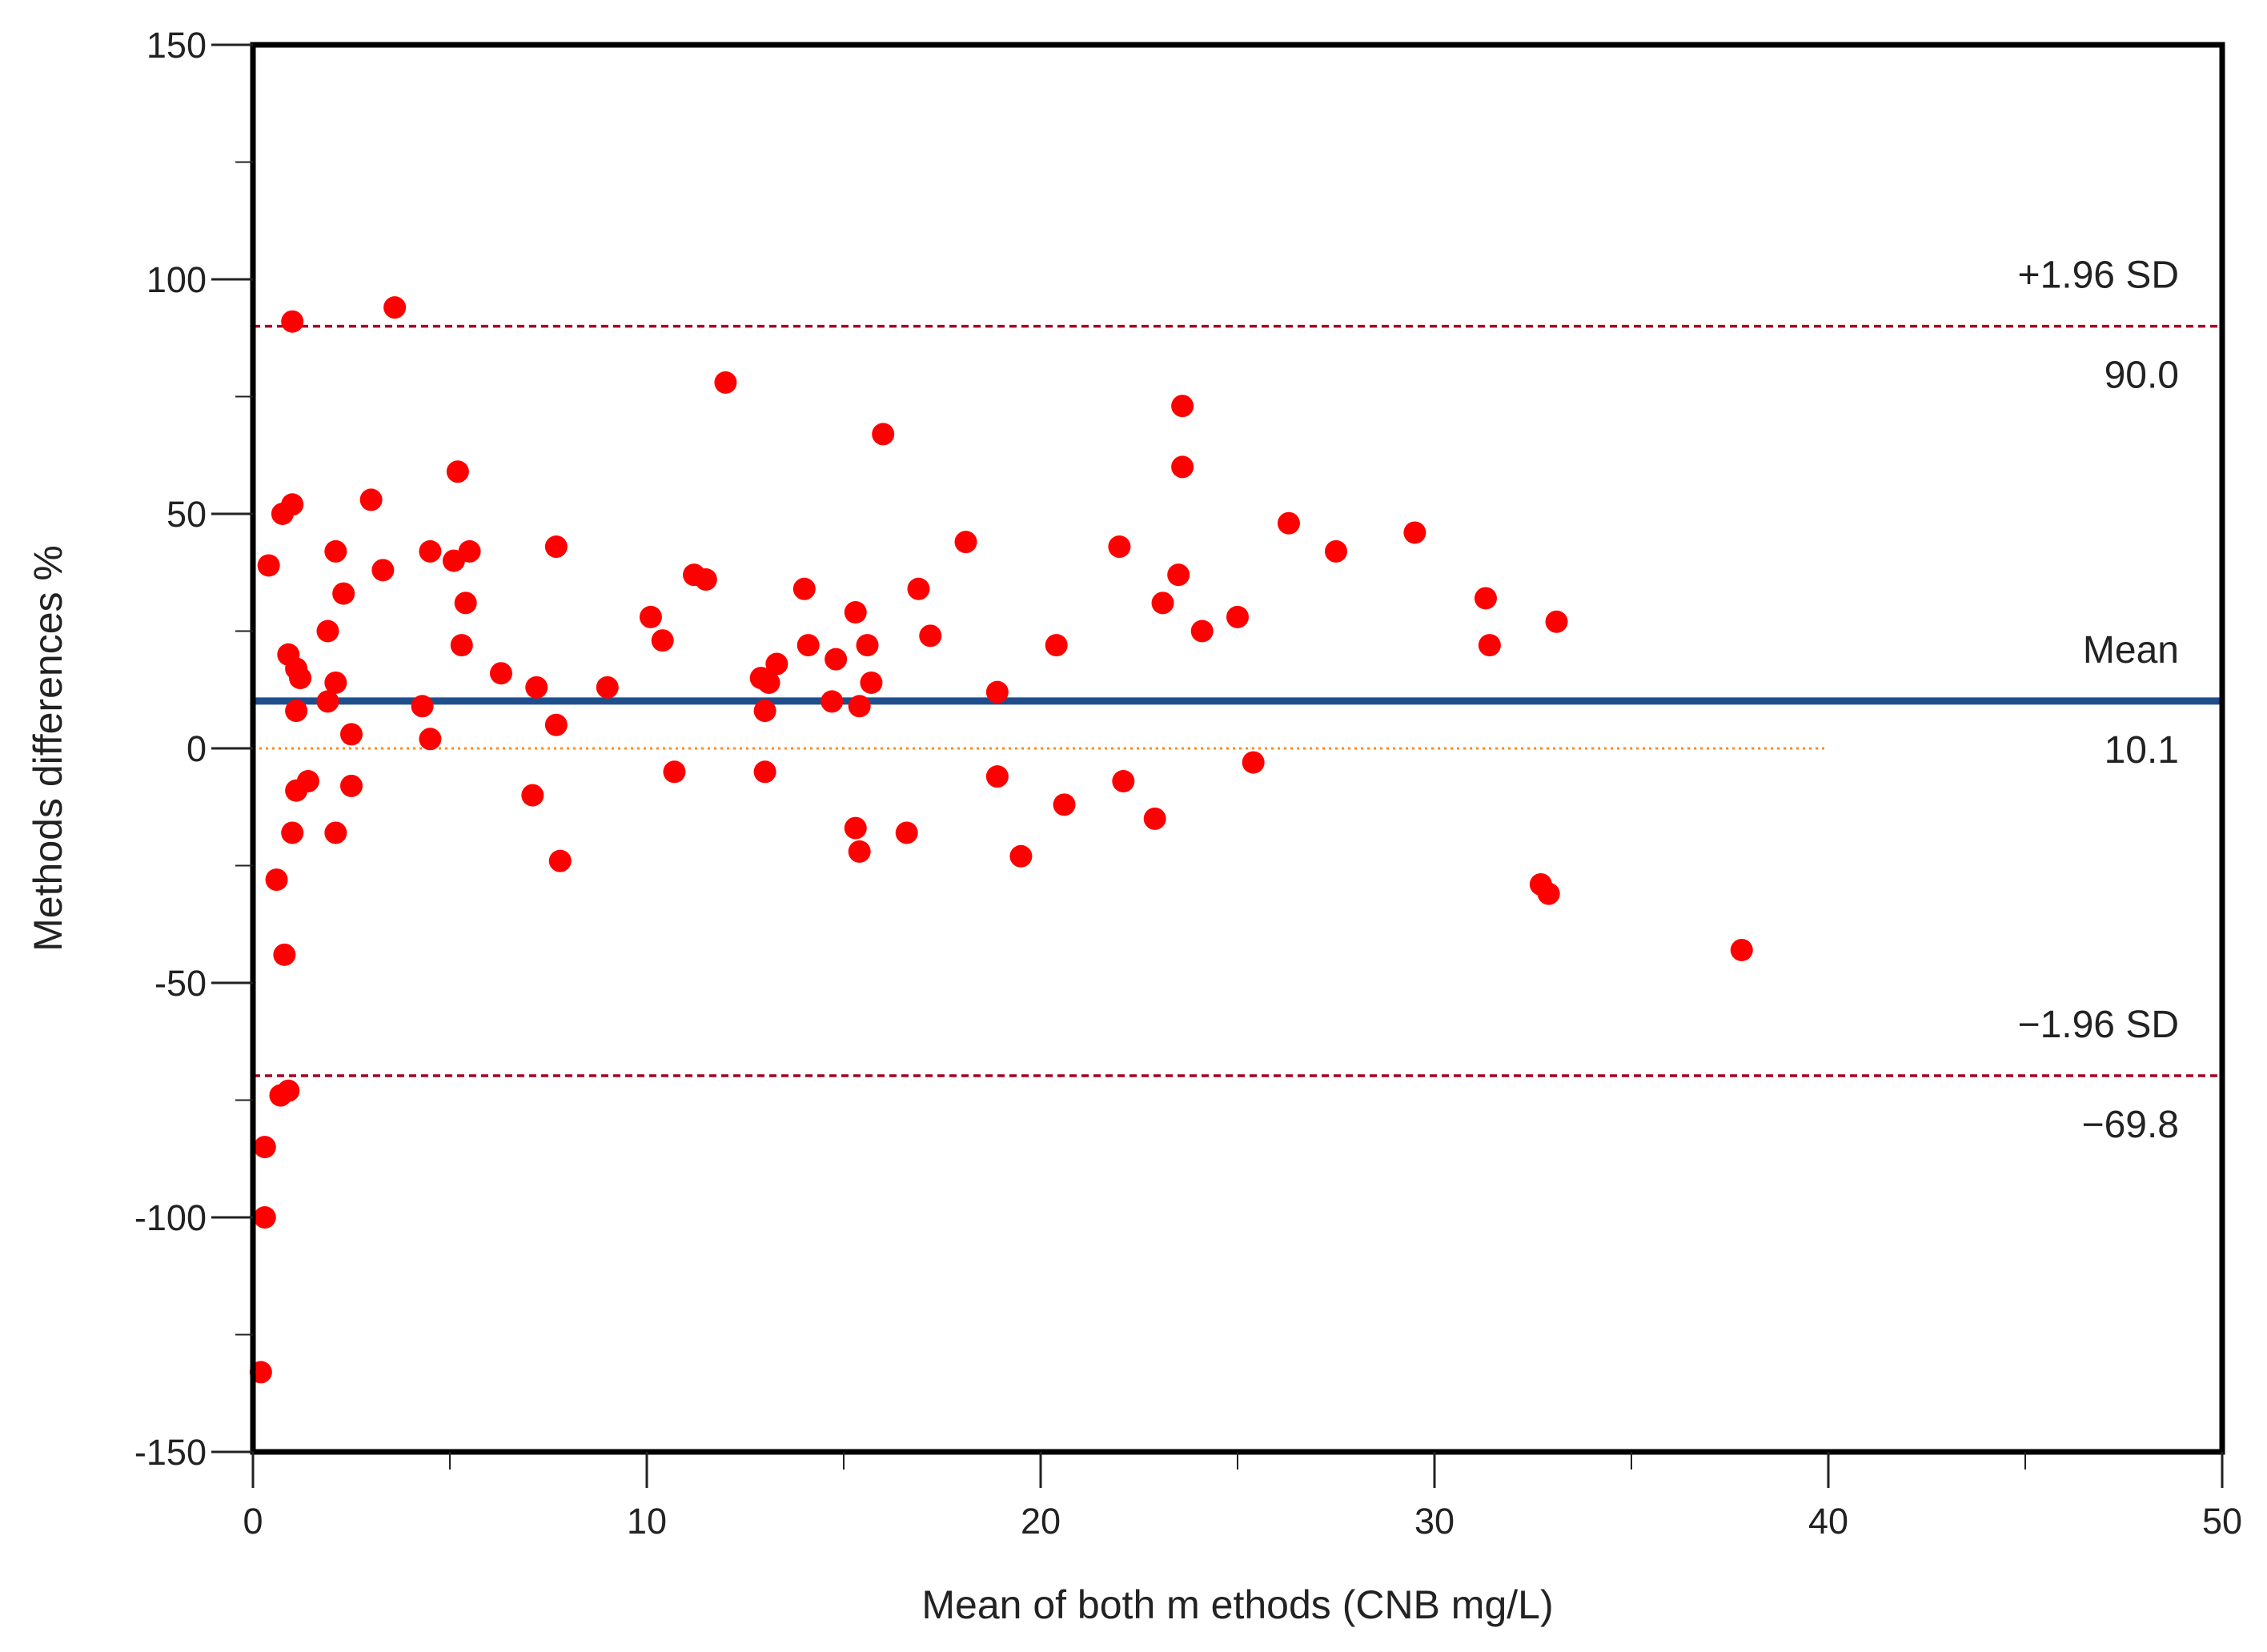 This screenshot has height=1652, width=2267. What do you see at coordinates (1434, 1521) in the screenshot?
I see `x-tick-label: 30` at bounding box center [1434, 1521].